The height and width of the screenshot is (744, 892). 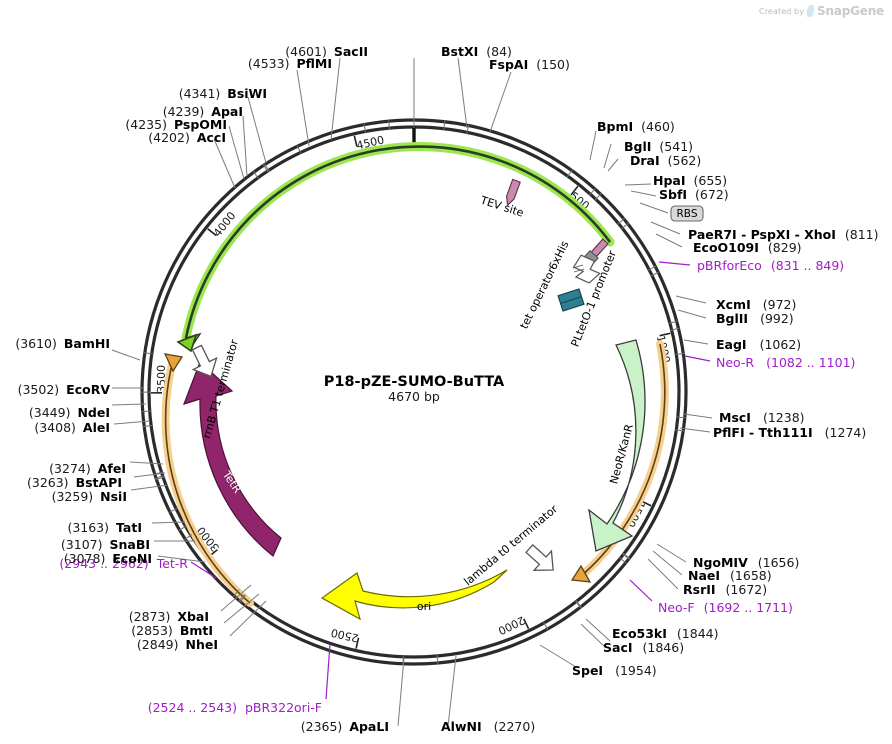 I want to click on site-label: (3274) AfeI, so click(x=87, y=468).